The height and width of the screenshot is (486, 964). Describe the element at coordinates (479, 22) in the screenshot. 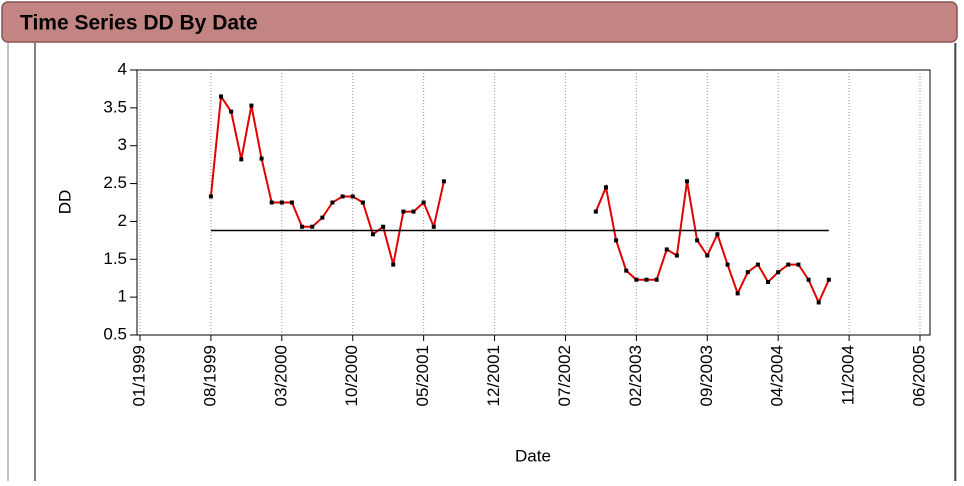

I see `title-bar` at that location.